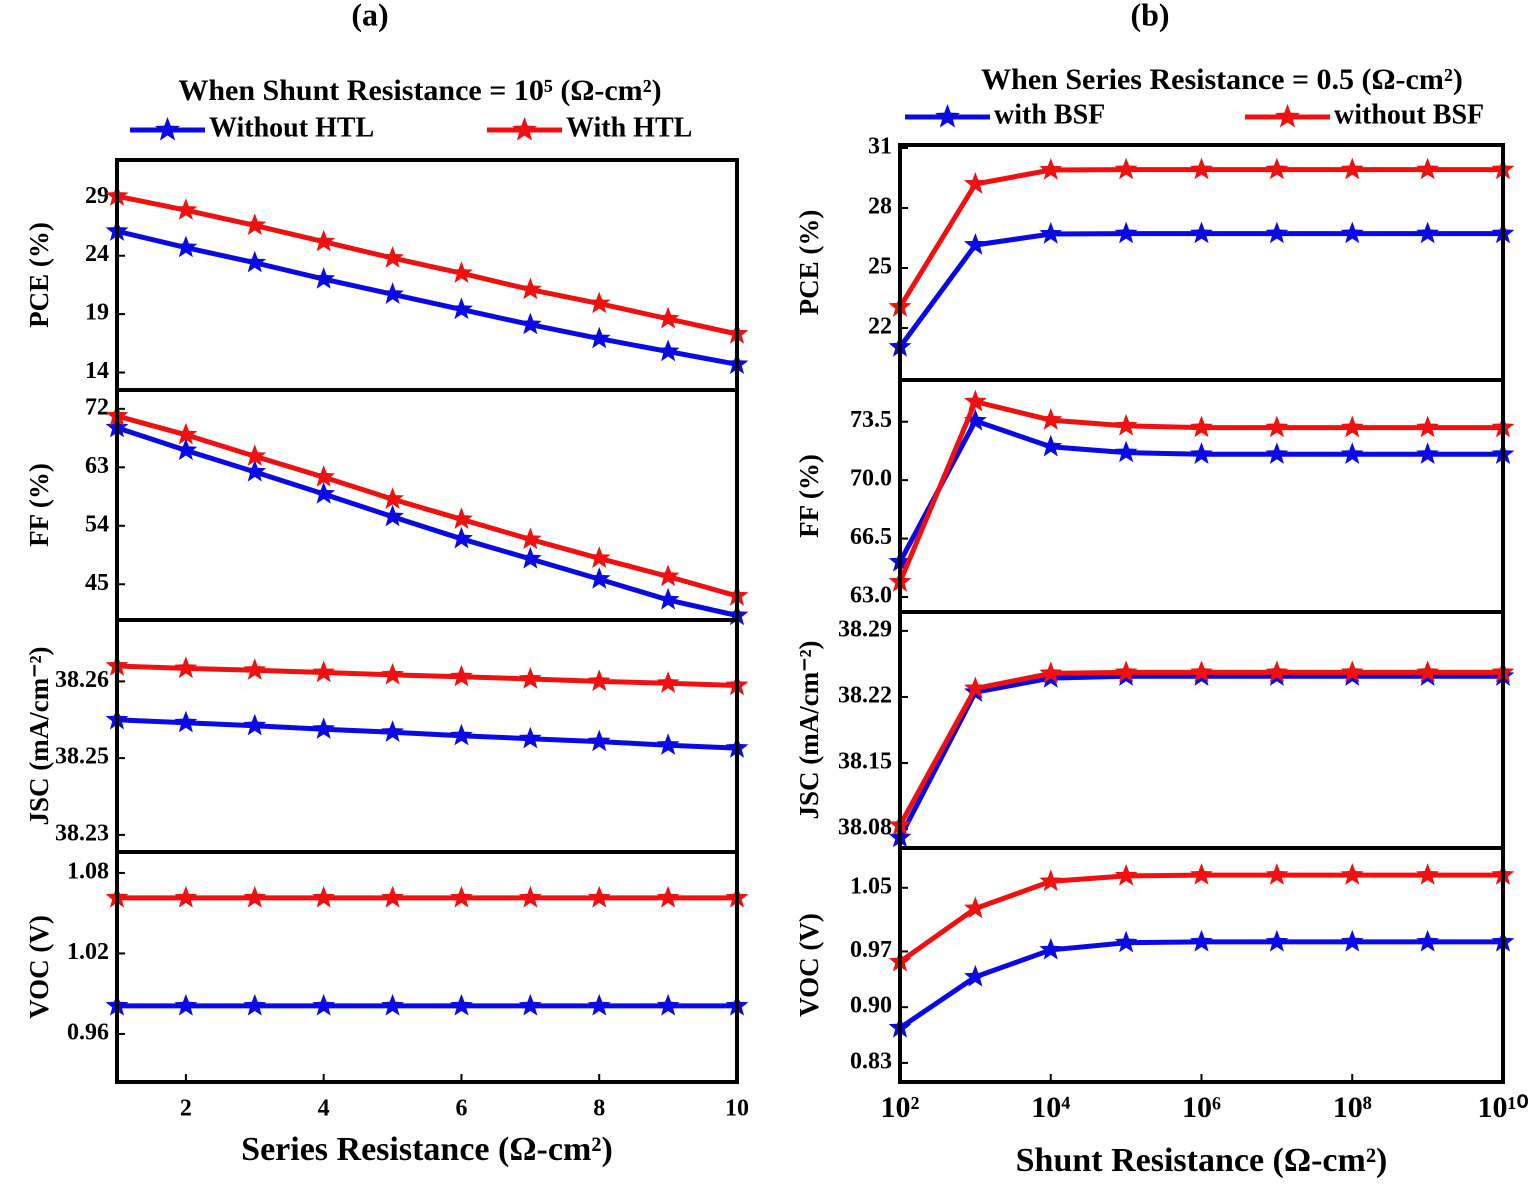  I want to click on y-tick-label: 38.25, so click(82, 757).